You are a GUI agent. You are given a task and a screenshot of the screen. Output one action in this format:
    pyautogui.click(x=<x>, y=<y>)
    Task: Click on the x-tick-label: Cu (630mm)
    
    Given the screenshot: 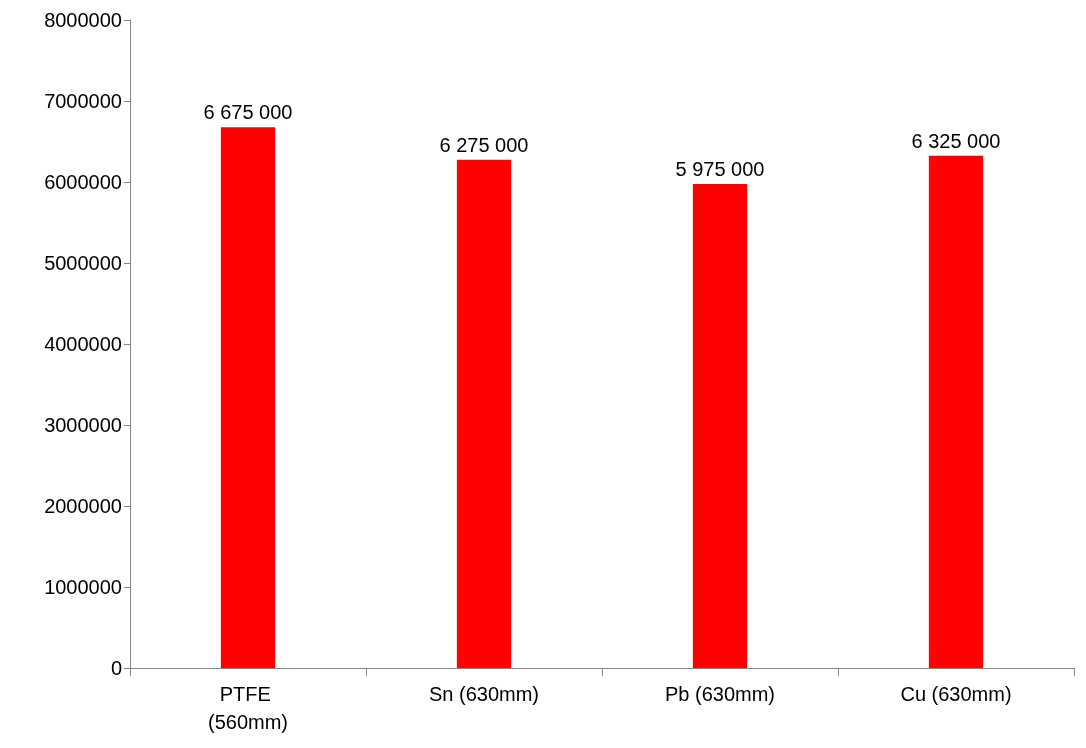 What is the action you would take?
    pyautogui.click(x=956, y=694)
    